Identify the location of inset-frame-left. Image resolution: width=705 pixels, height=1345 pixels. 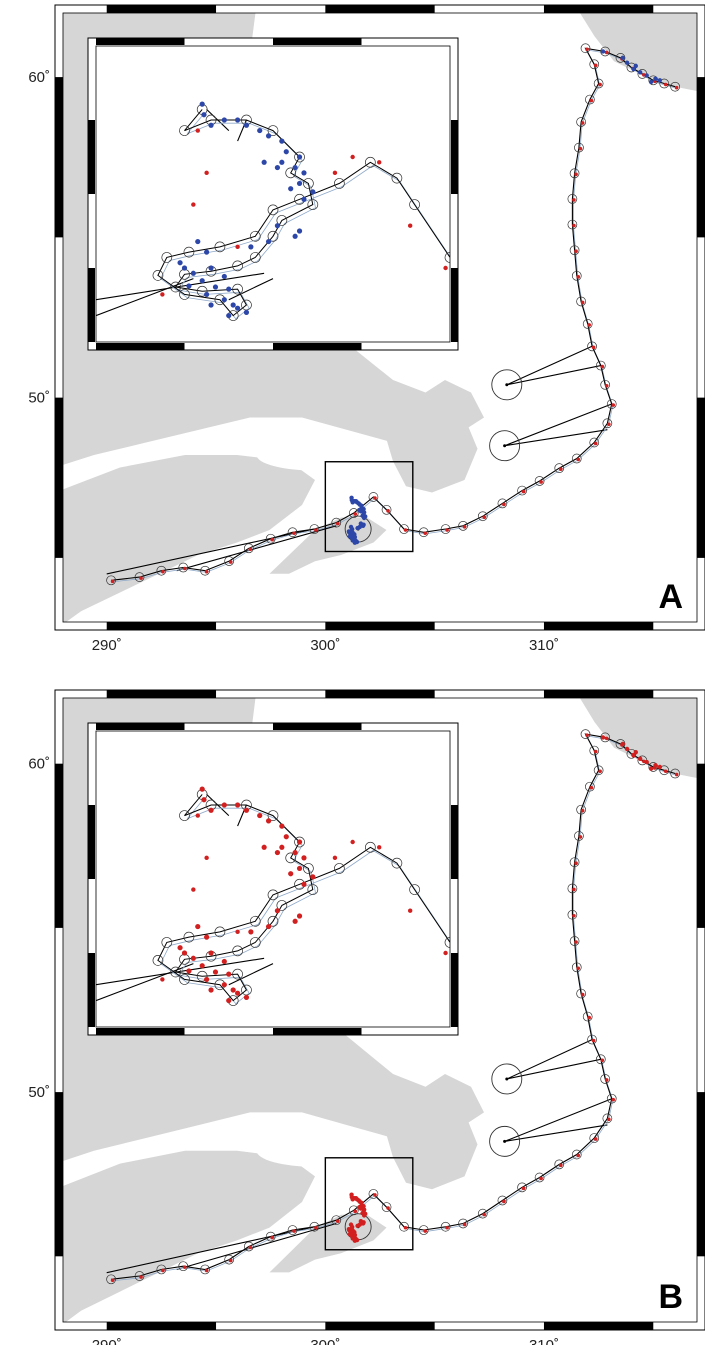
(91, 990).